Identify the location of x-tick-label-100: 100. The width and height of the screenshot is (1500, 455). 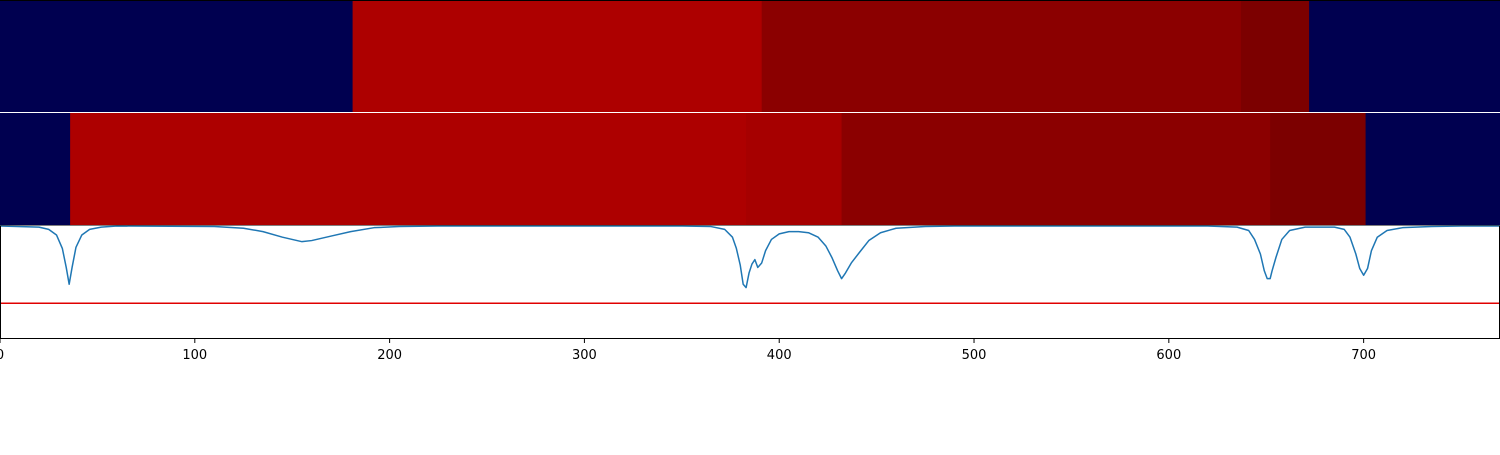
(194, 355).